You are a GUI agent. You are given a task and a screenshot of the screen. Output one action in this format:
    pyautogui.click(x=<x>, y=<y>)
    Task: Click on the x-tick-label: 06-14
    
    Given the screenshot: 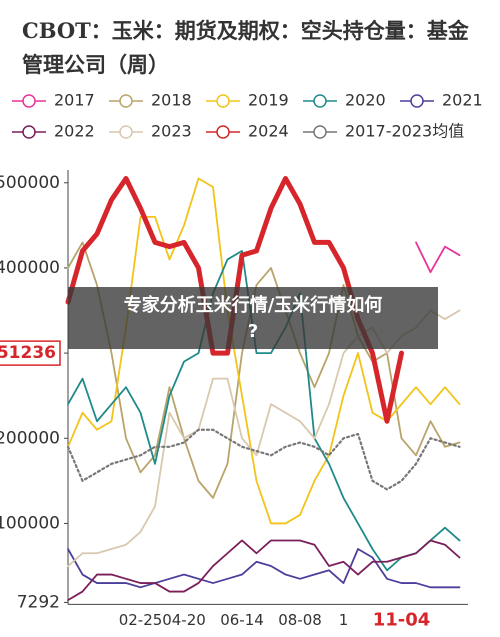 What is the action you would take?
    pyautogui.click(x=242, y=620)
    